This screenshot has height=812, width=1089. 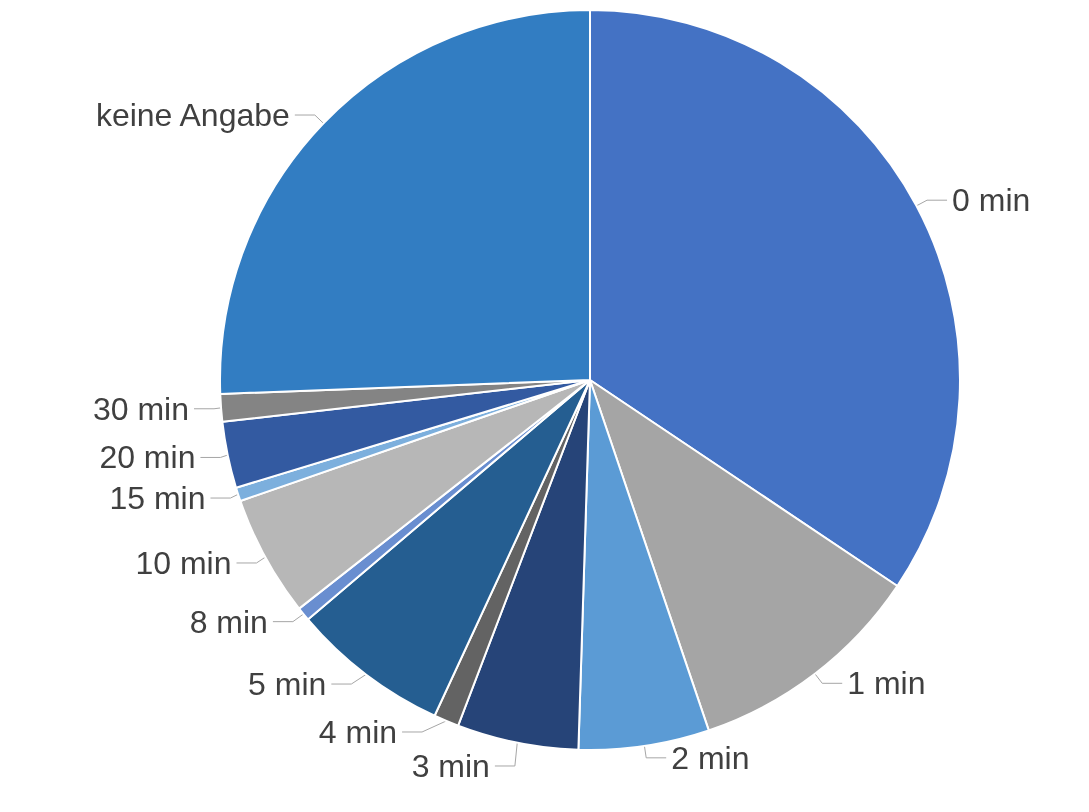 I want to click on slice-label: 0 min, so click(x=991, y=200).